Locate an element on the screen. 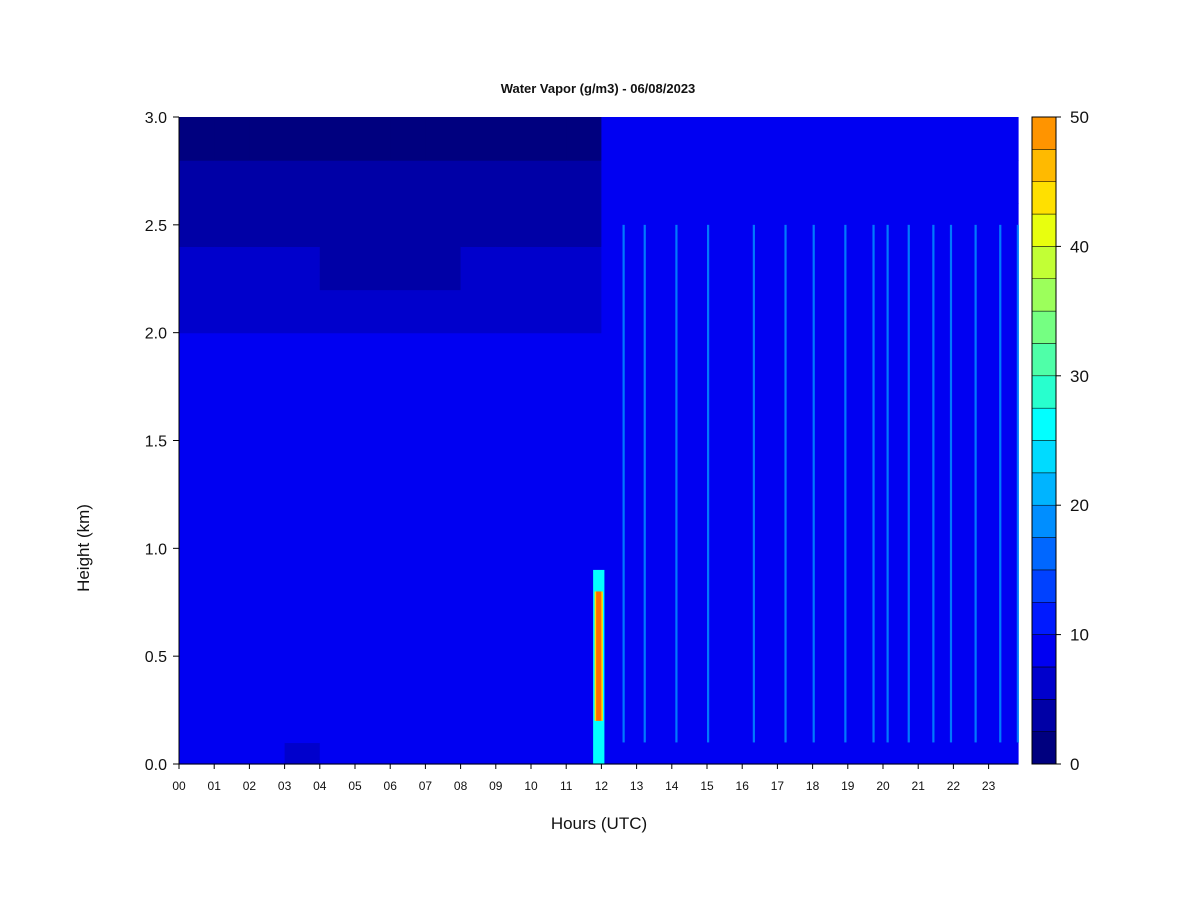 The image size is (1200, 900). x-tick-label: 13 is located at coordinates (637, 786).